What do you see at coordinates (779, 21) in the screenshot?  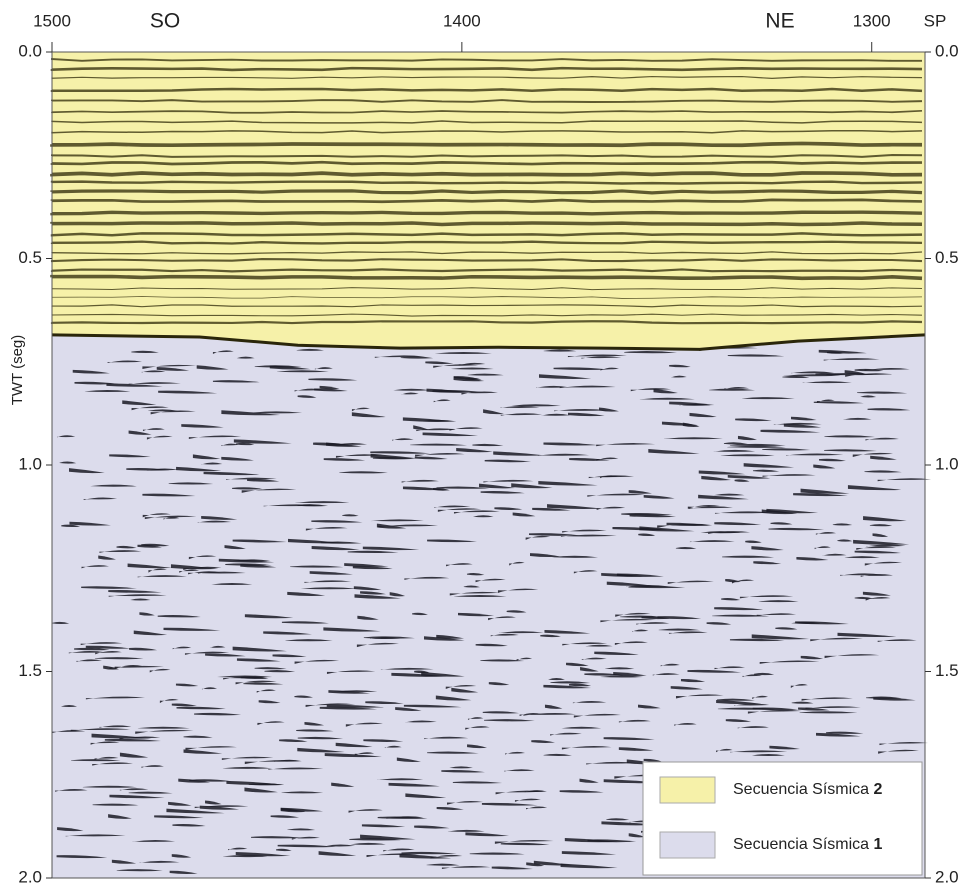 I see `direction-label: NE` at bounding box center [779, 21].